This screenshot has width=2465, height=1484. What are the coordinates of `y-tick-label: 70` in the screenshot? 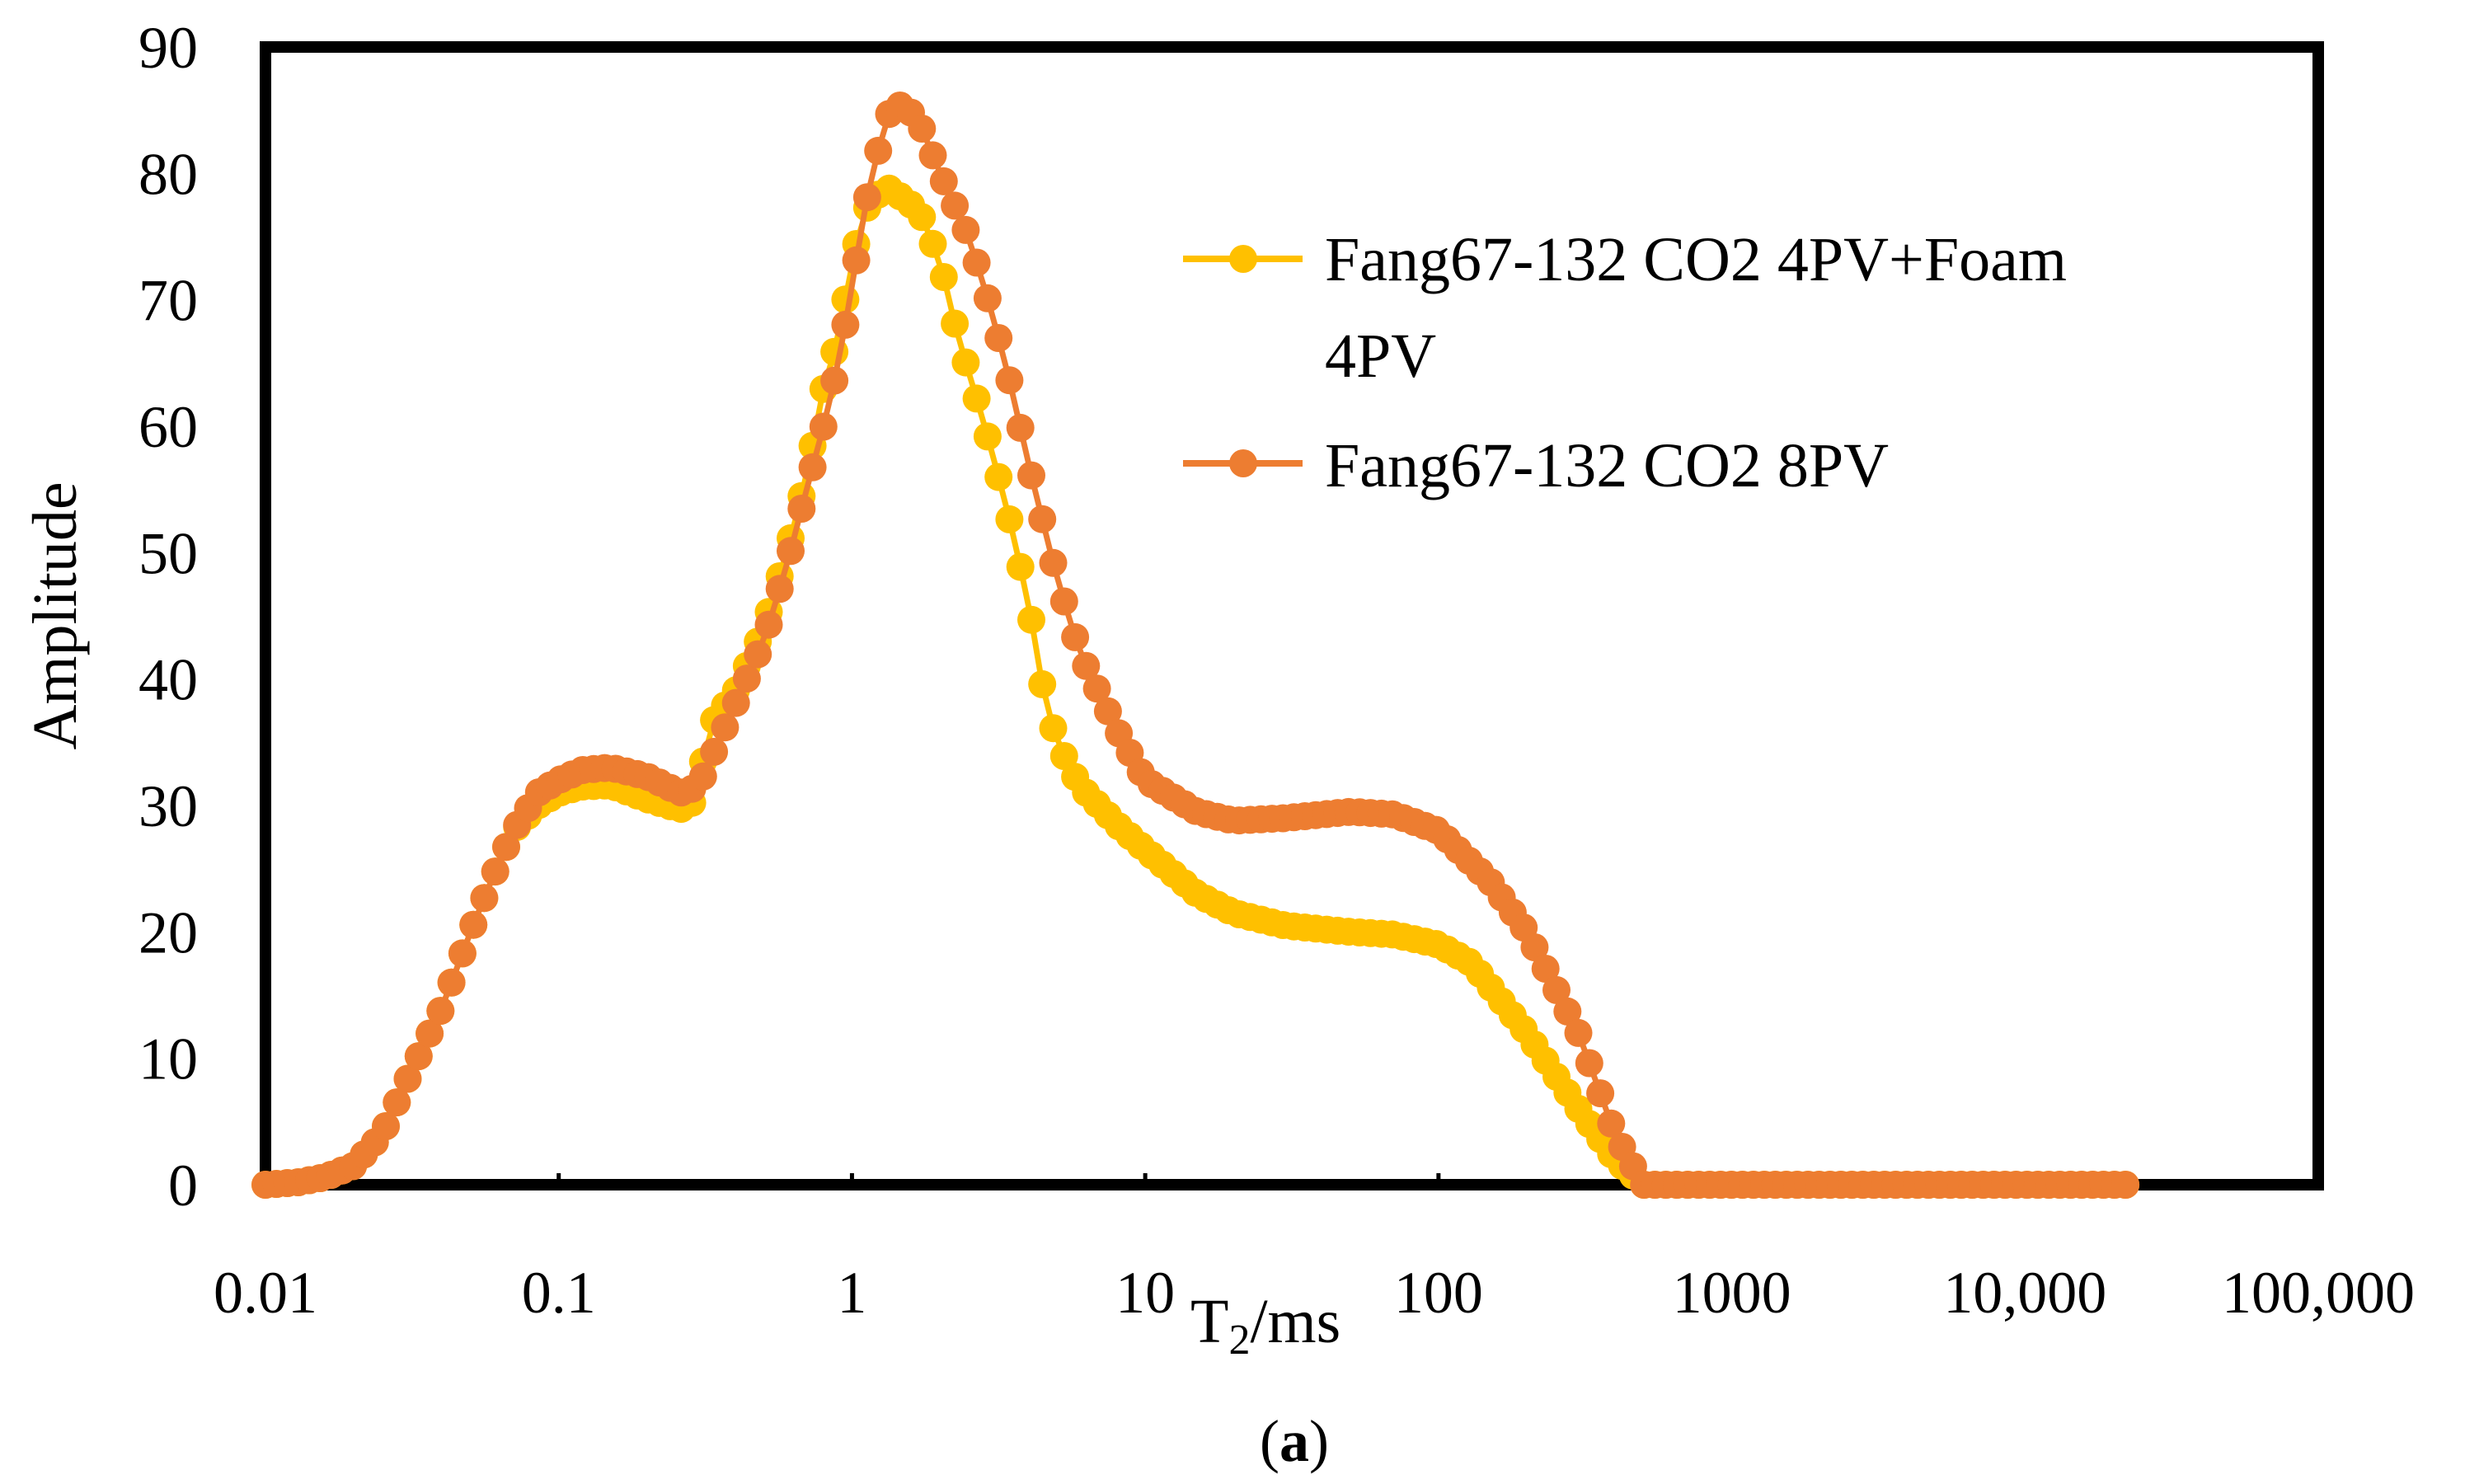 It's located at (168, 301).